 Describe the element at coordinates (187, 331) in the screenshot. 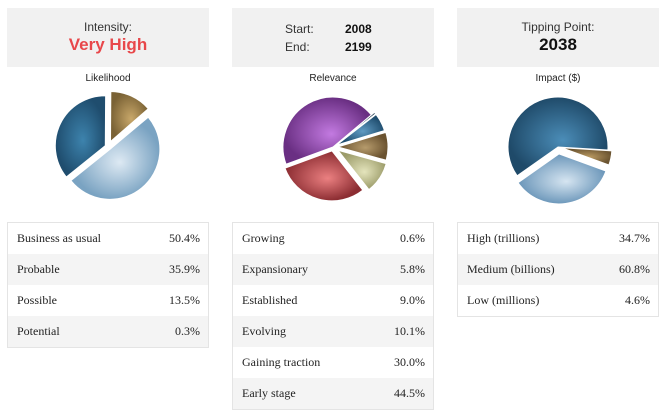

I see `row-value: 0.3%` at that location.